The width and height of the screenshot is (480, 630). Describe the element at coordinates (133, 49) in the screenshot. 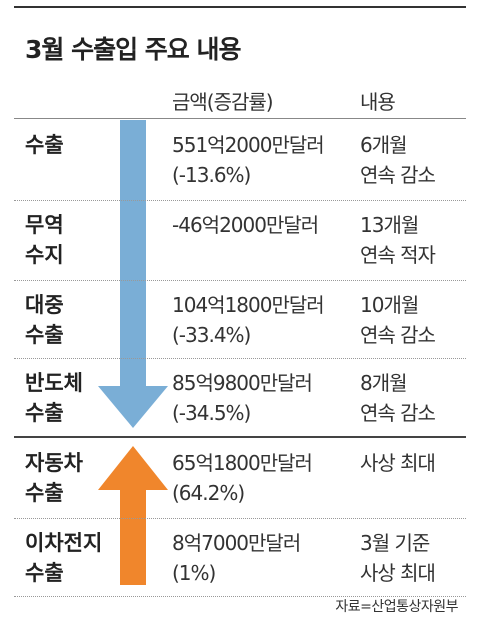

I see `title: 3월 수출입 주요 내용` at that location.